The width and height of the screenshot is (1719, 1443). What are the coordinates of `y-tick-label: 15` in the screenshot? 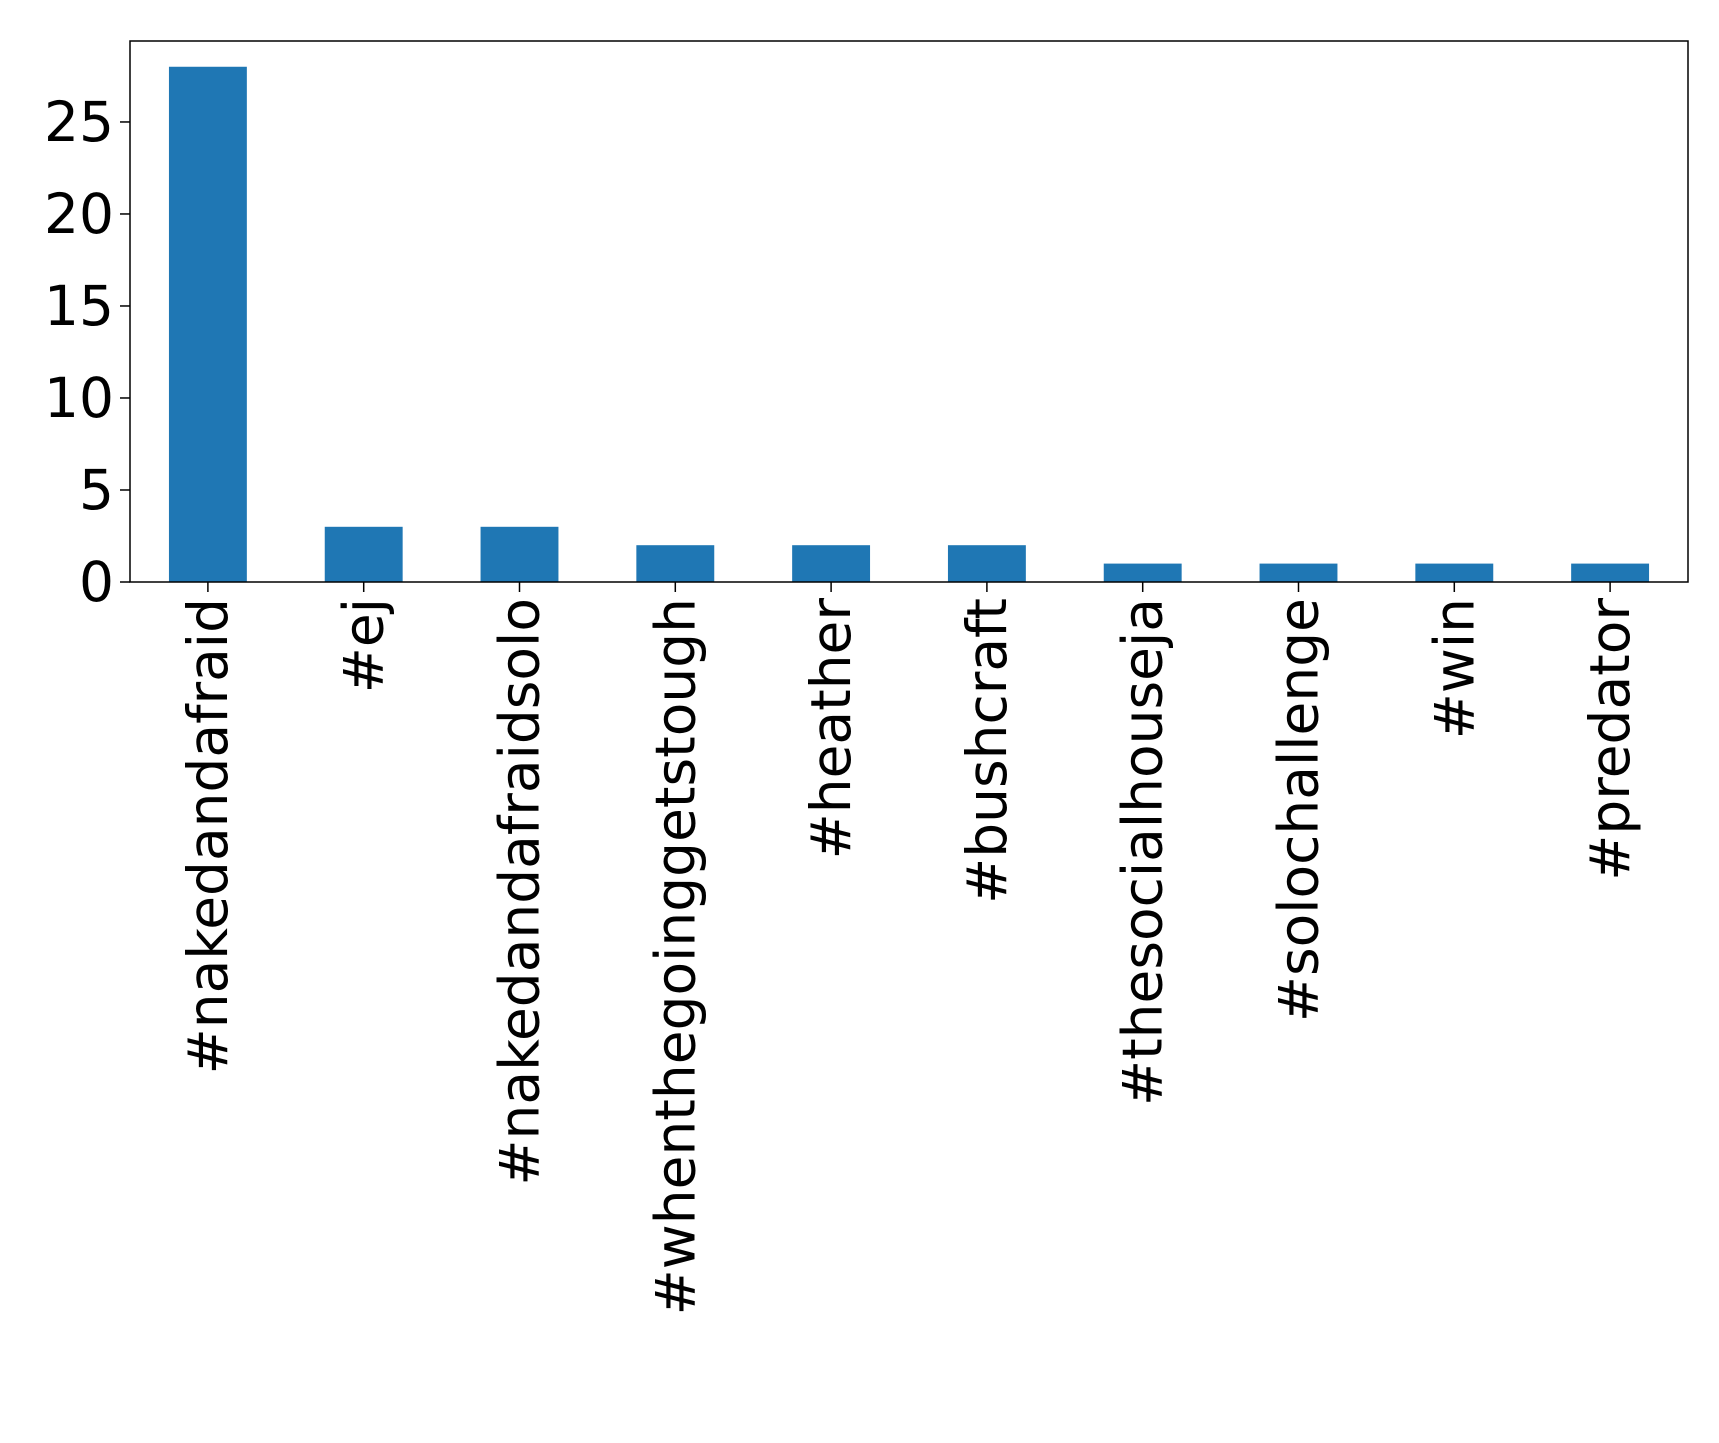 It's located at (79, 306).